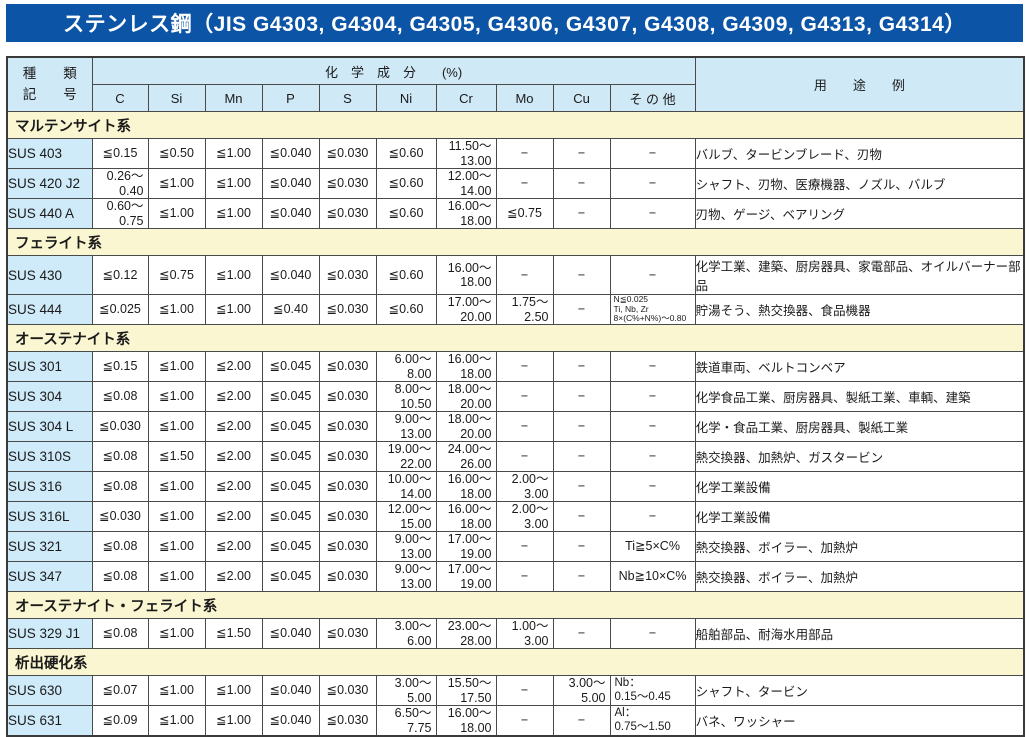 This screenshot has height=737, width=1029. Describe the element at coordinates (49, 153) in the screenshot. I see `cell-grade: SUS 403` at that location.